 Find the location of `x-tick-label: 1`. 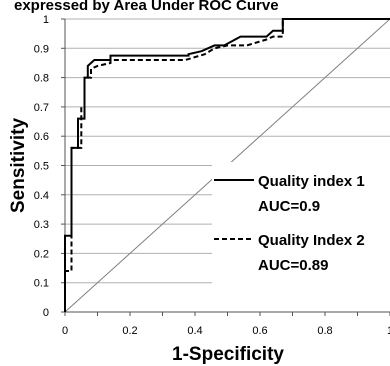

x-tick-label: 1 is located at coordinates (388, 331).